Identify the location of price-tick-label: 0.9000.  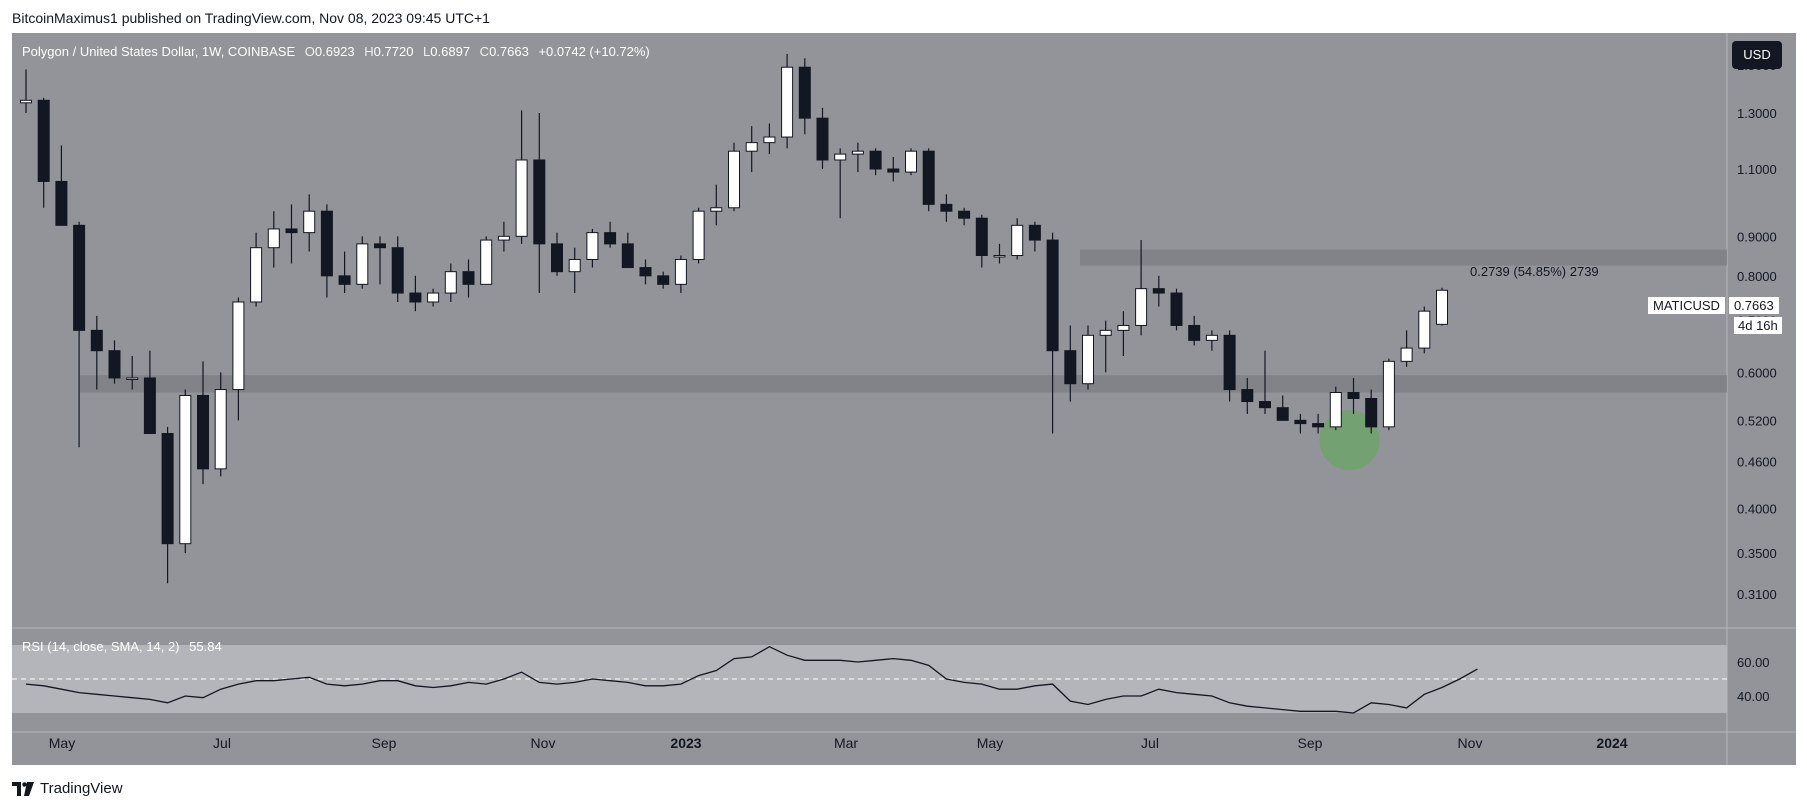
(1757, 236).